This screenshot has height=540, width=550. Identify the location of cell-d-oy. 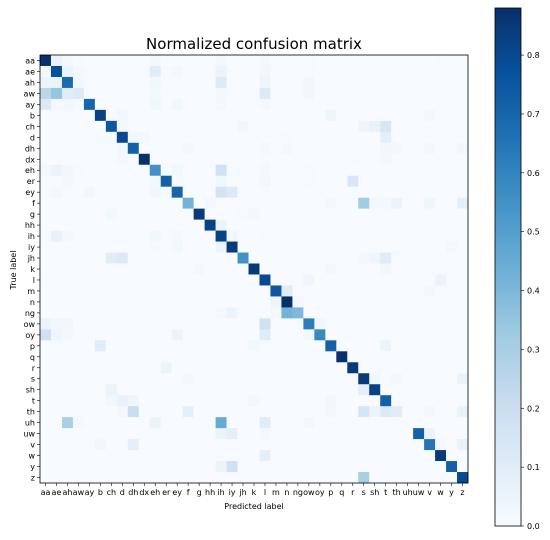
(320, 137).